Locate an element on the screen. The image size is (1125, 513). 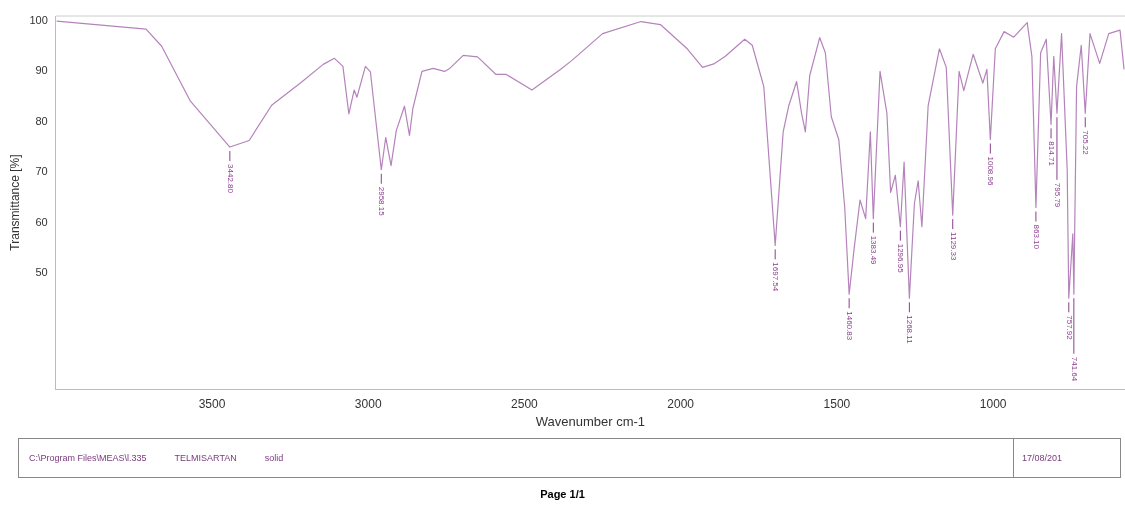
y-tick-label: 90 is located at coordinates (41, 70).